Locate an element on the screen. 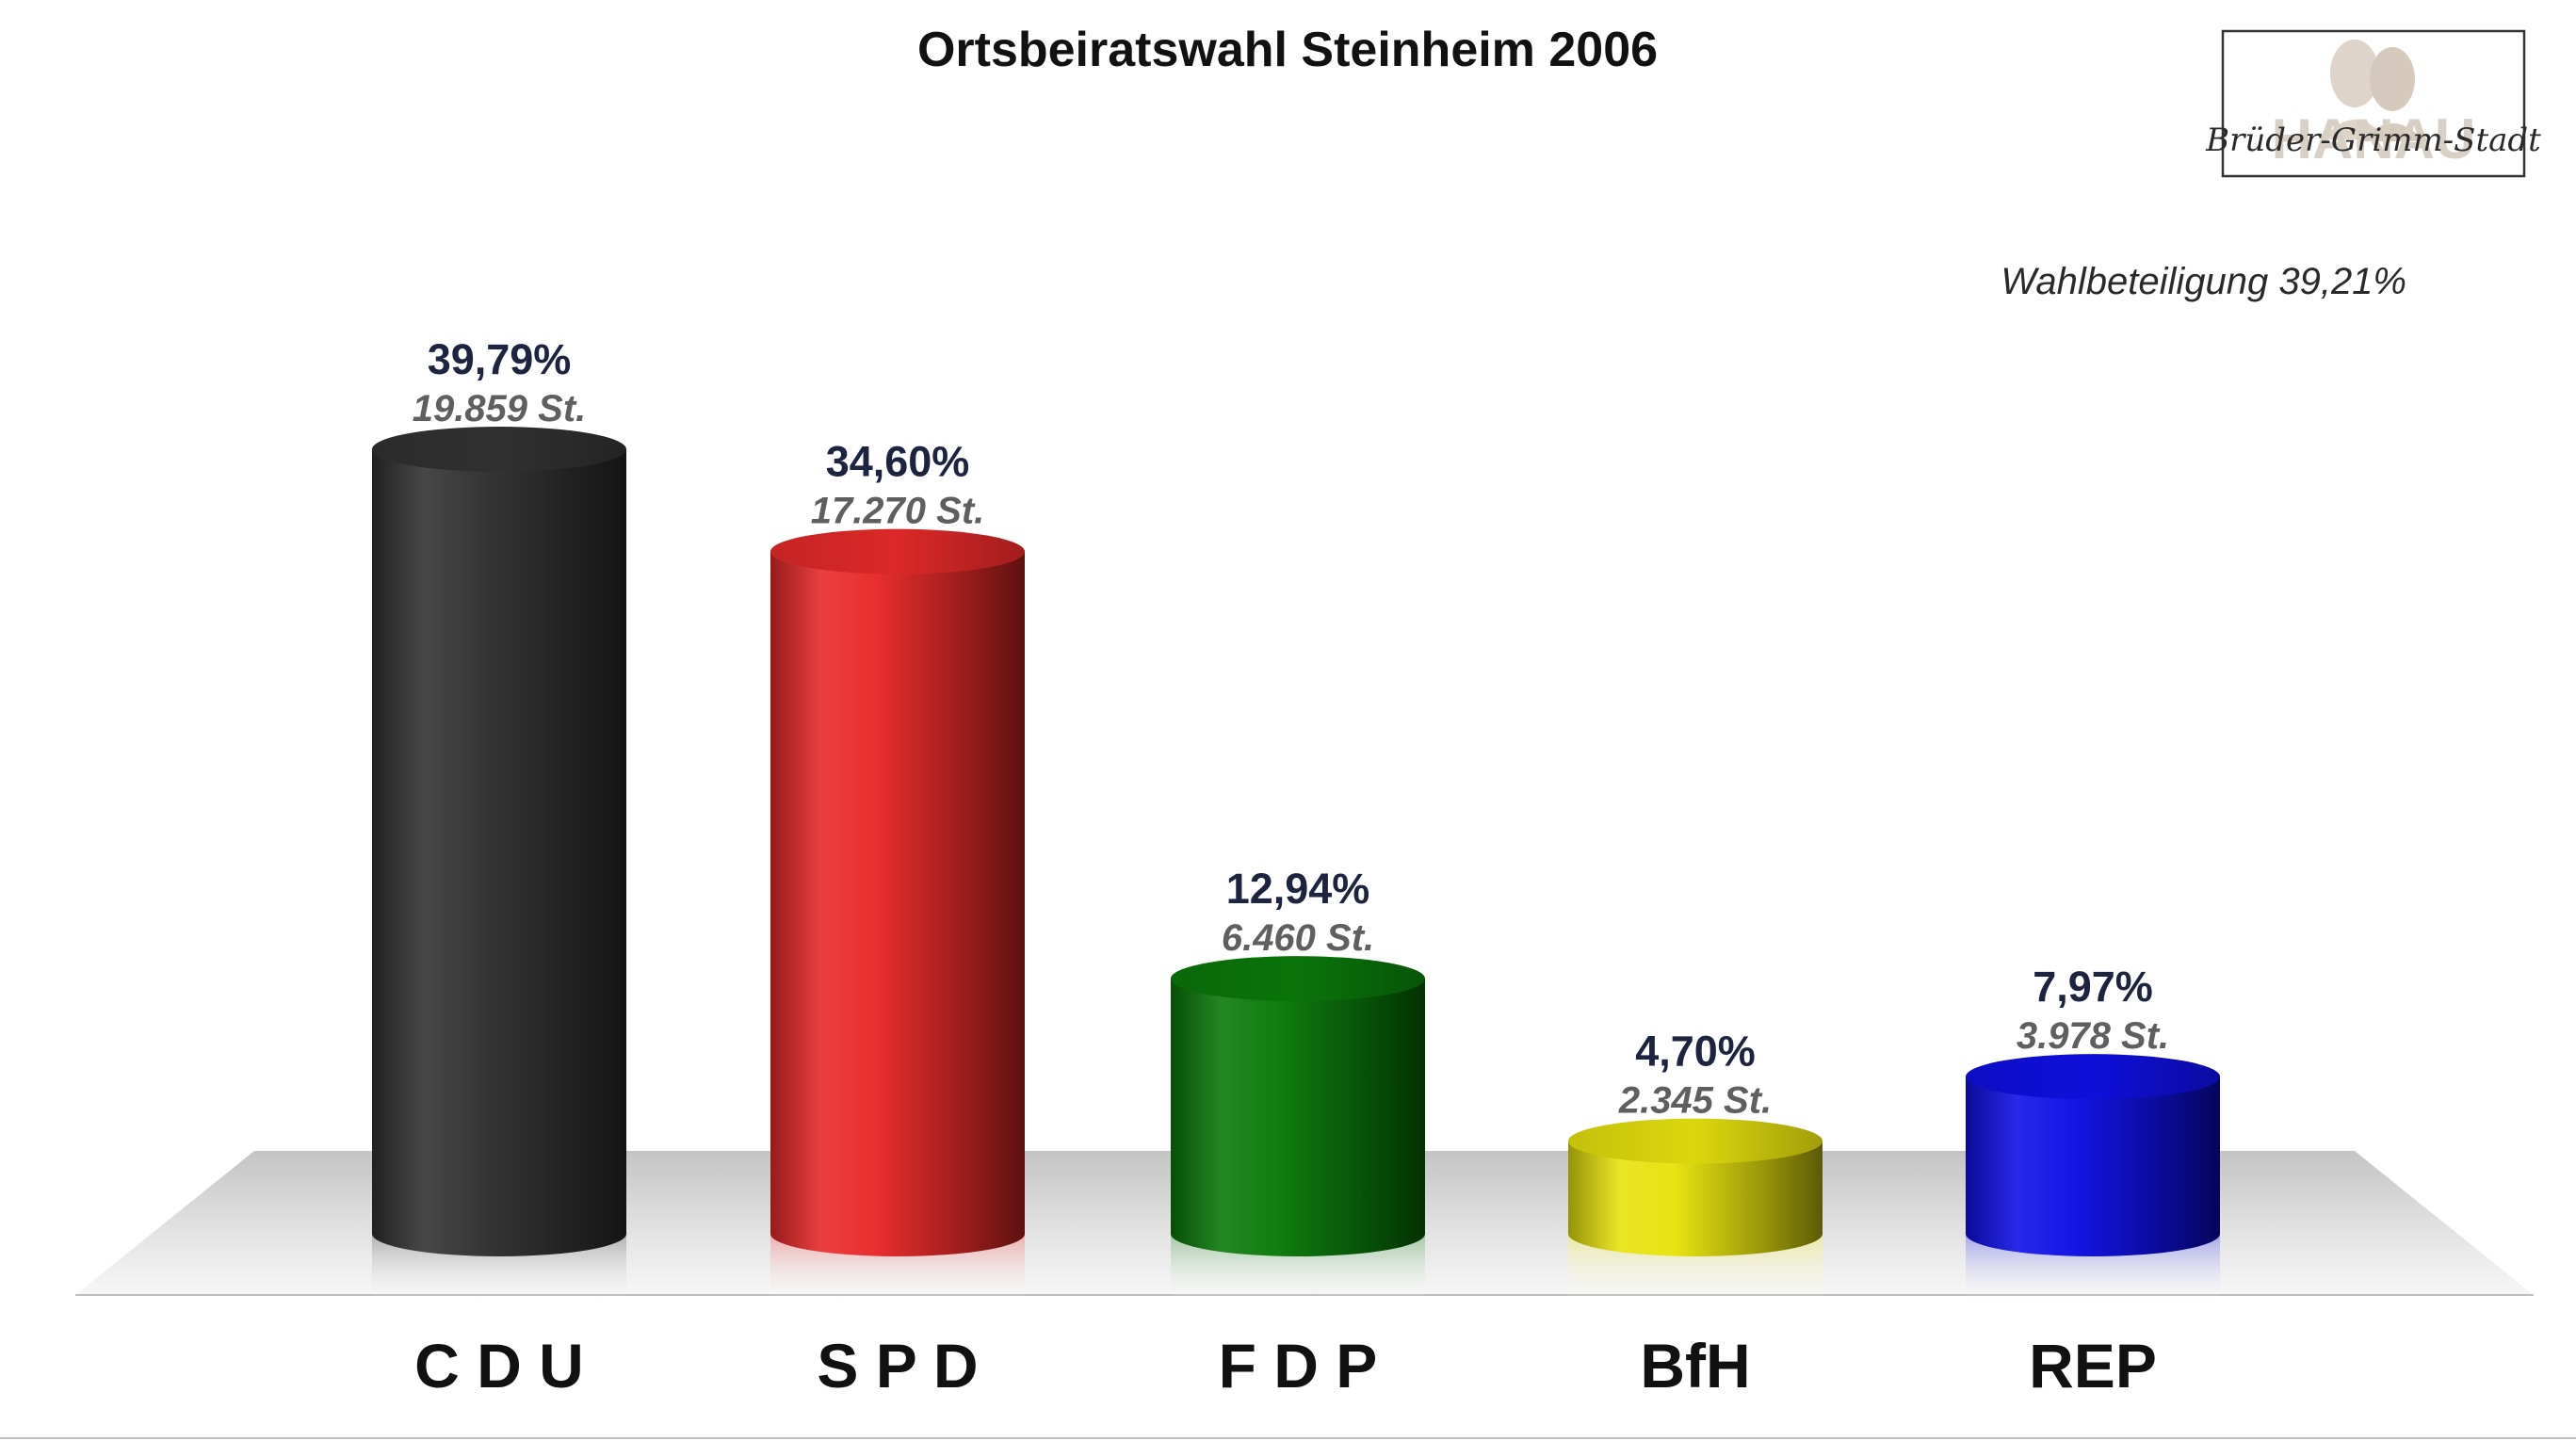  bar-cdu is located at coordinates (499, 852).